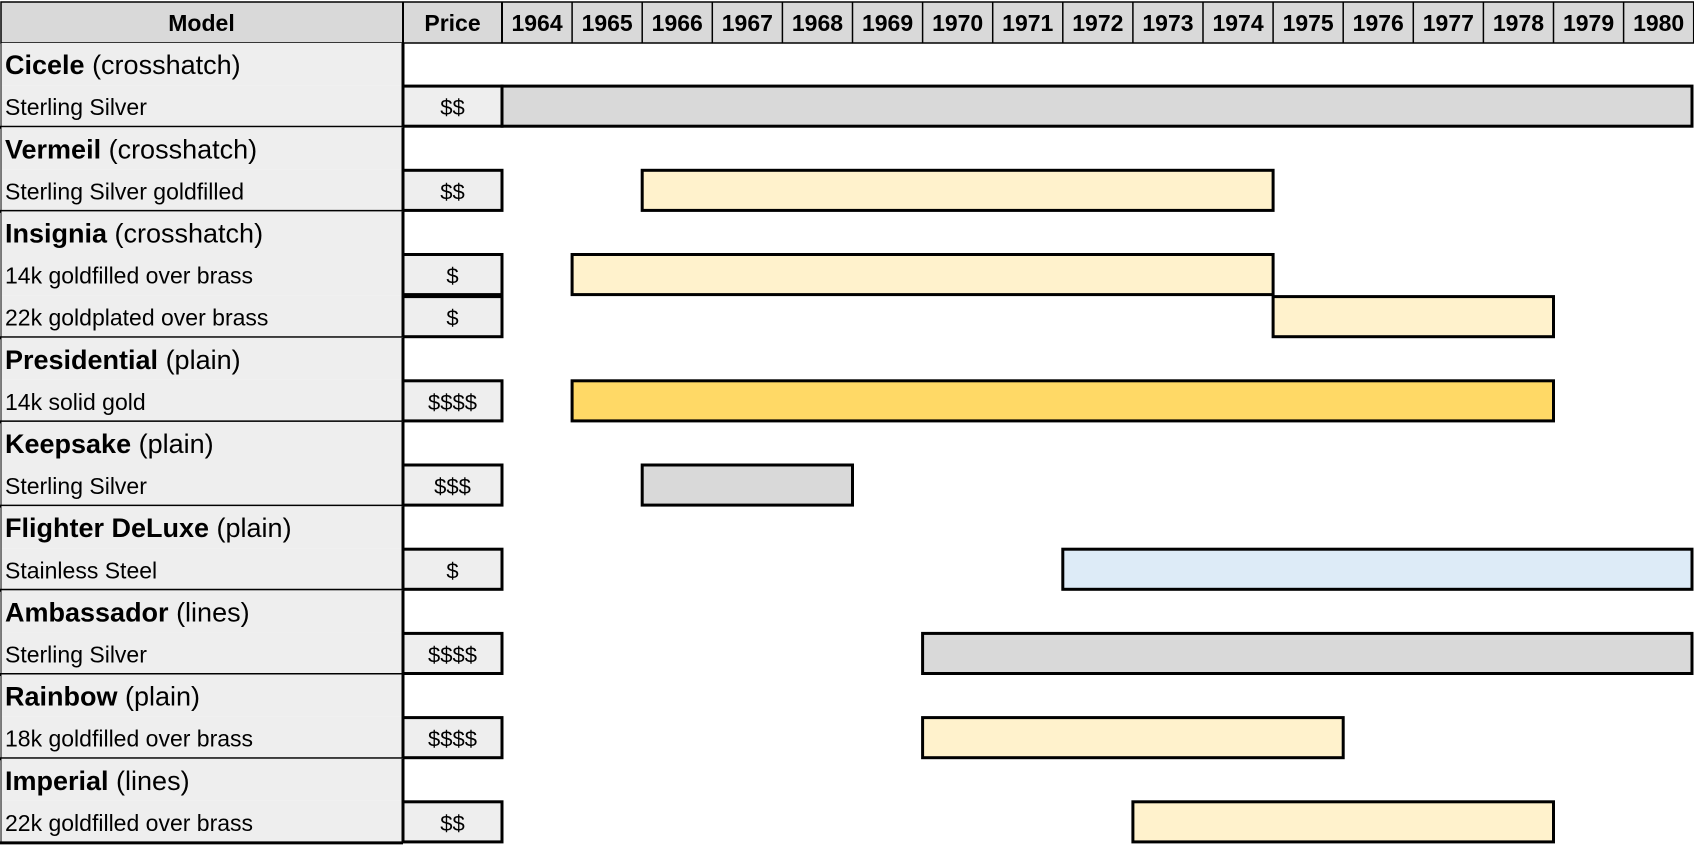 The image size is (1694, 850). What do you see at coordinates (61, 697) in the screenshot?
I see `model-name: Rainbow` at bounding box center [61, 697].